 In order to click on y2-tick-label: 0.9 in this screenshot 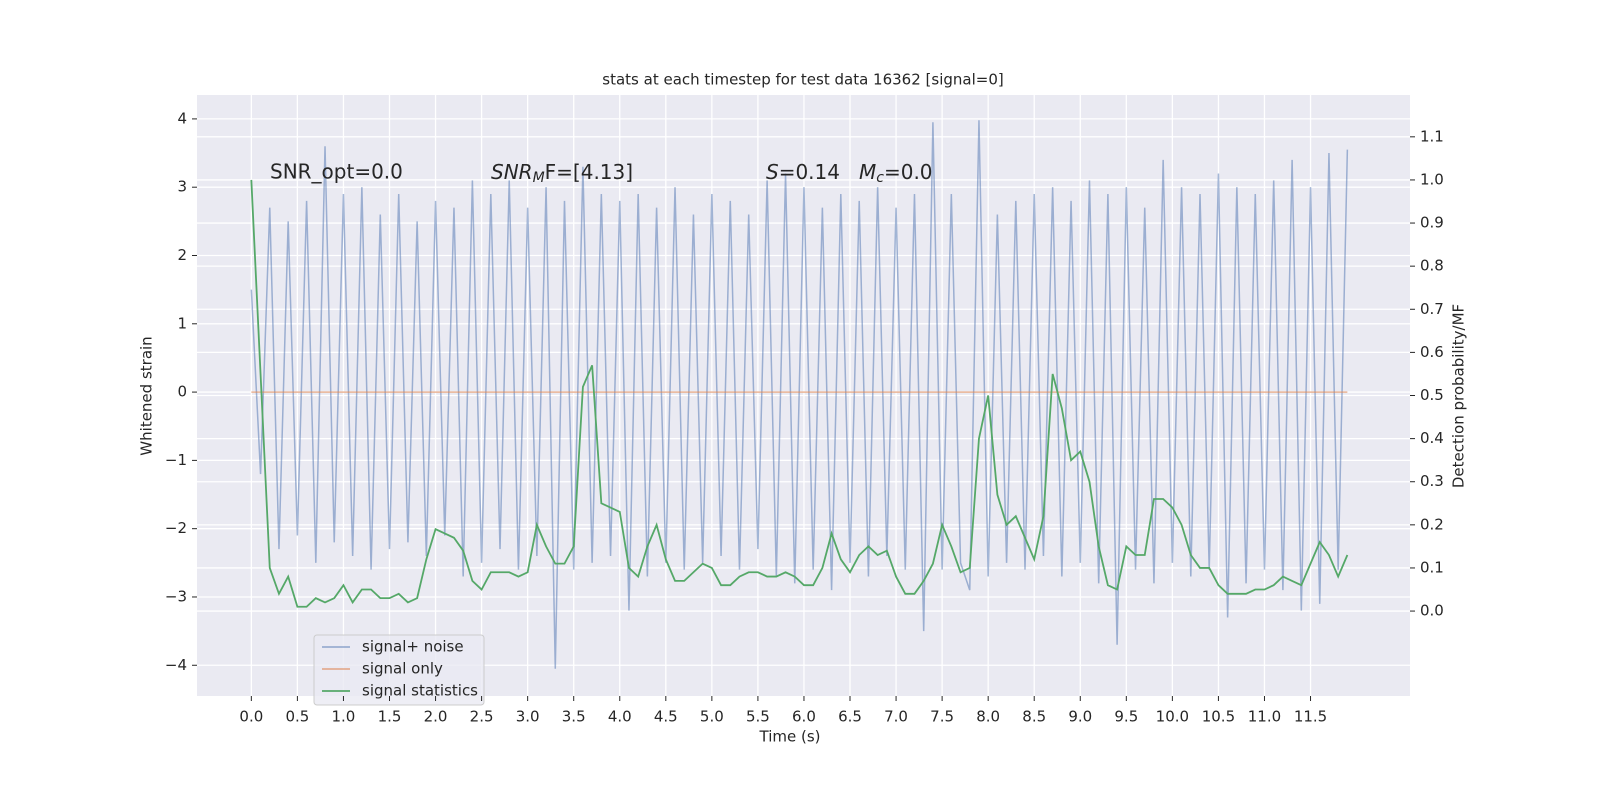, I will do `click(1432, 223)`.